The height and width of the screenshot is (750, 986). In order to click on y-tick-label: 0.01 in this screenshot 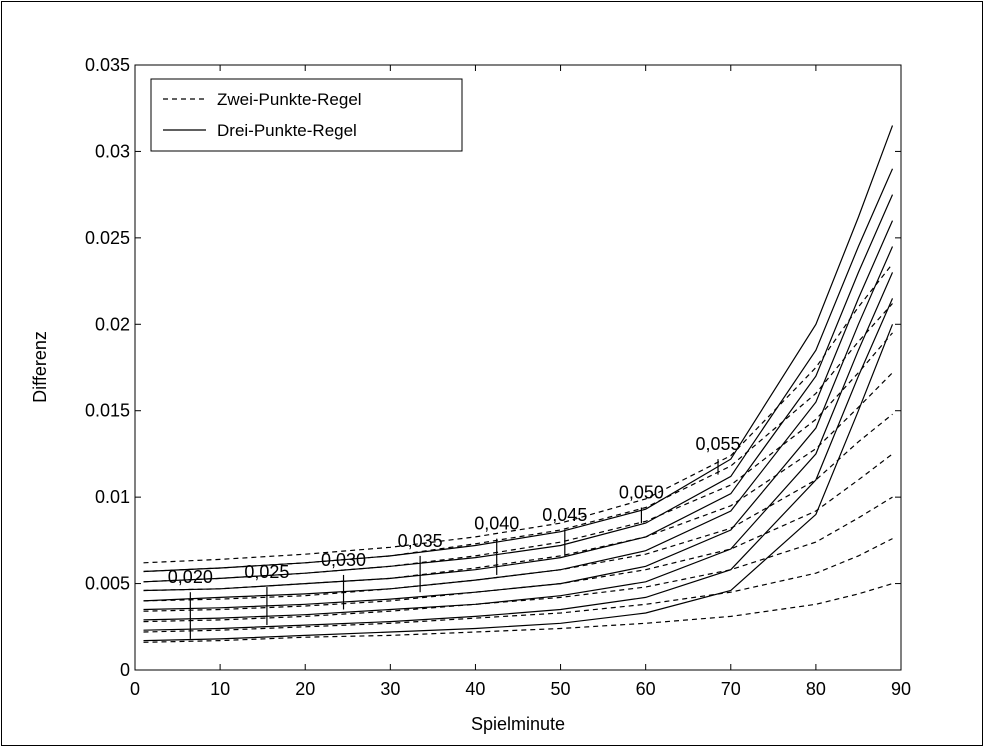, I will do `click(112, 497)`.